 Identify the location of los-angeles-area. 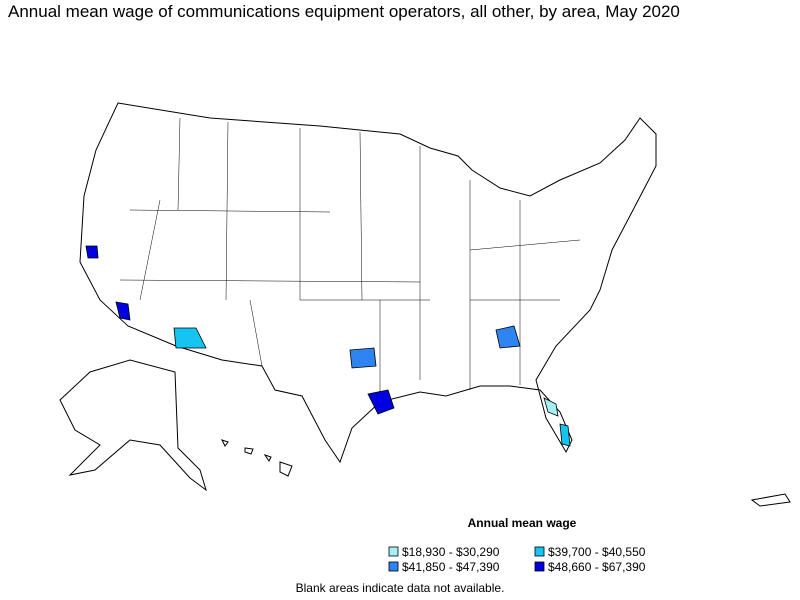
(123, 311).